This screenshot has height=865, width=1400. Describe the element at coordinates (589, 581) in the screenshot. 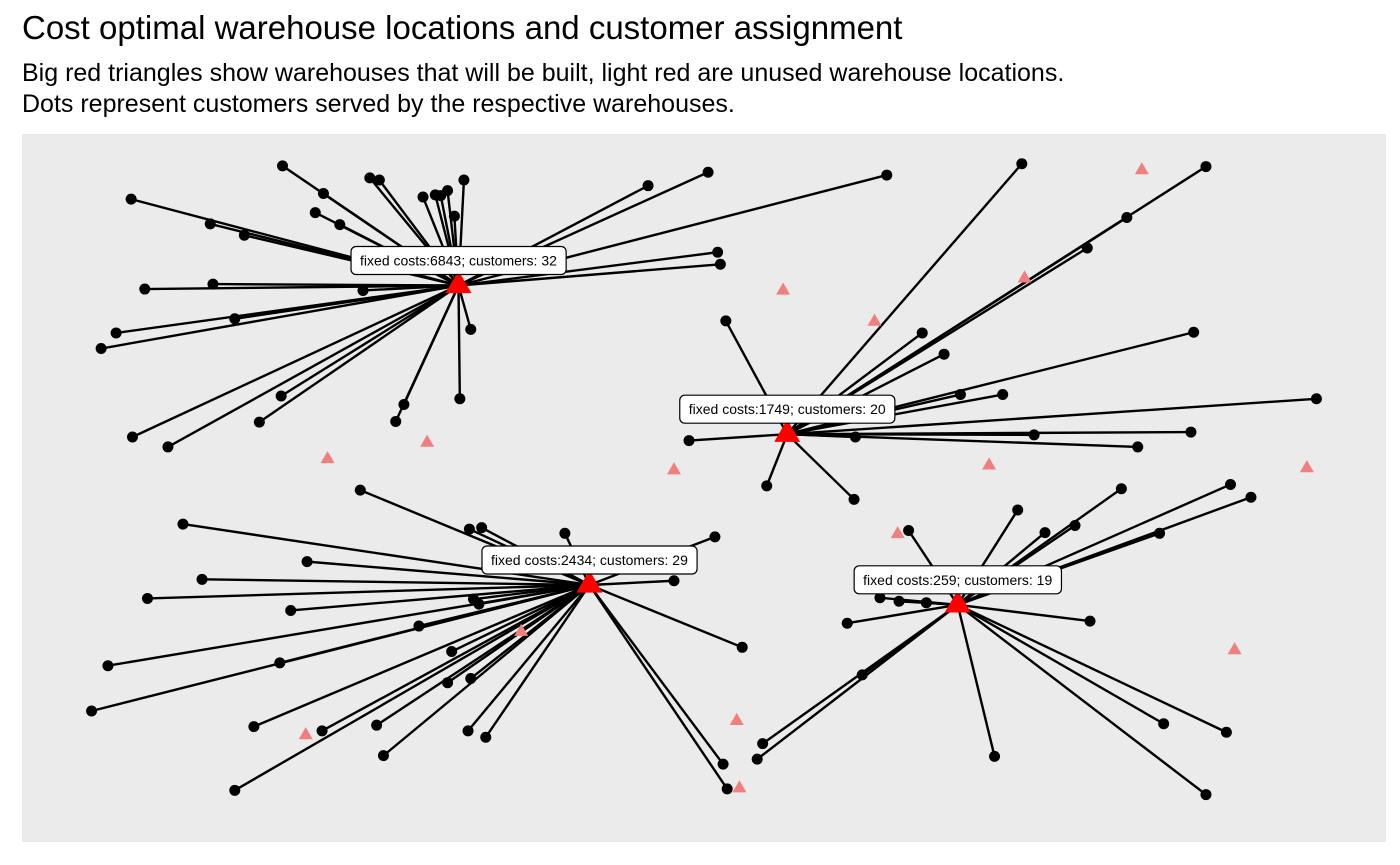

I see `built-warehouse-marker-w3` at that location.